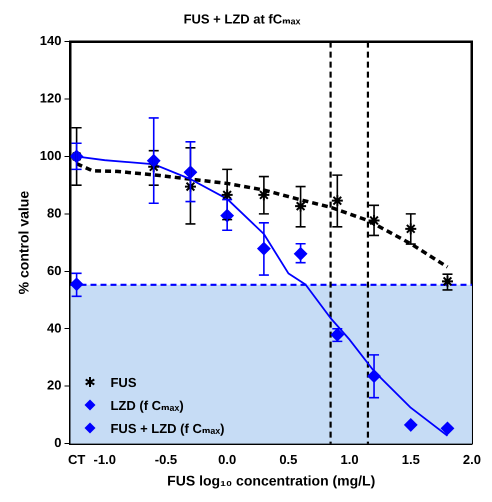 This screenshot has height=502, width=492. I want to click on y-tick-label: 100, so click(51, 156).